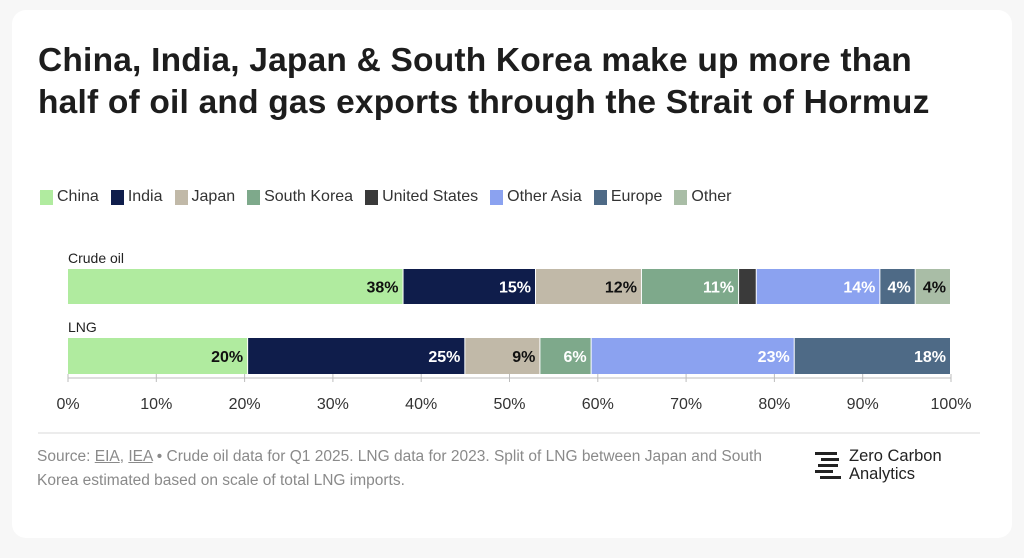 This screenshot has width=1024, height=558. Describe the element at coordinates (774, 357) in the screenshot. I see `data-label: 23%` at that location.